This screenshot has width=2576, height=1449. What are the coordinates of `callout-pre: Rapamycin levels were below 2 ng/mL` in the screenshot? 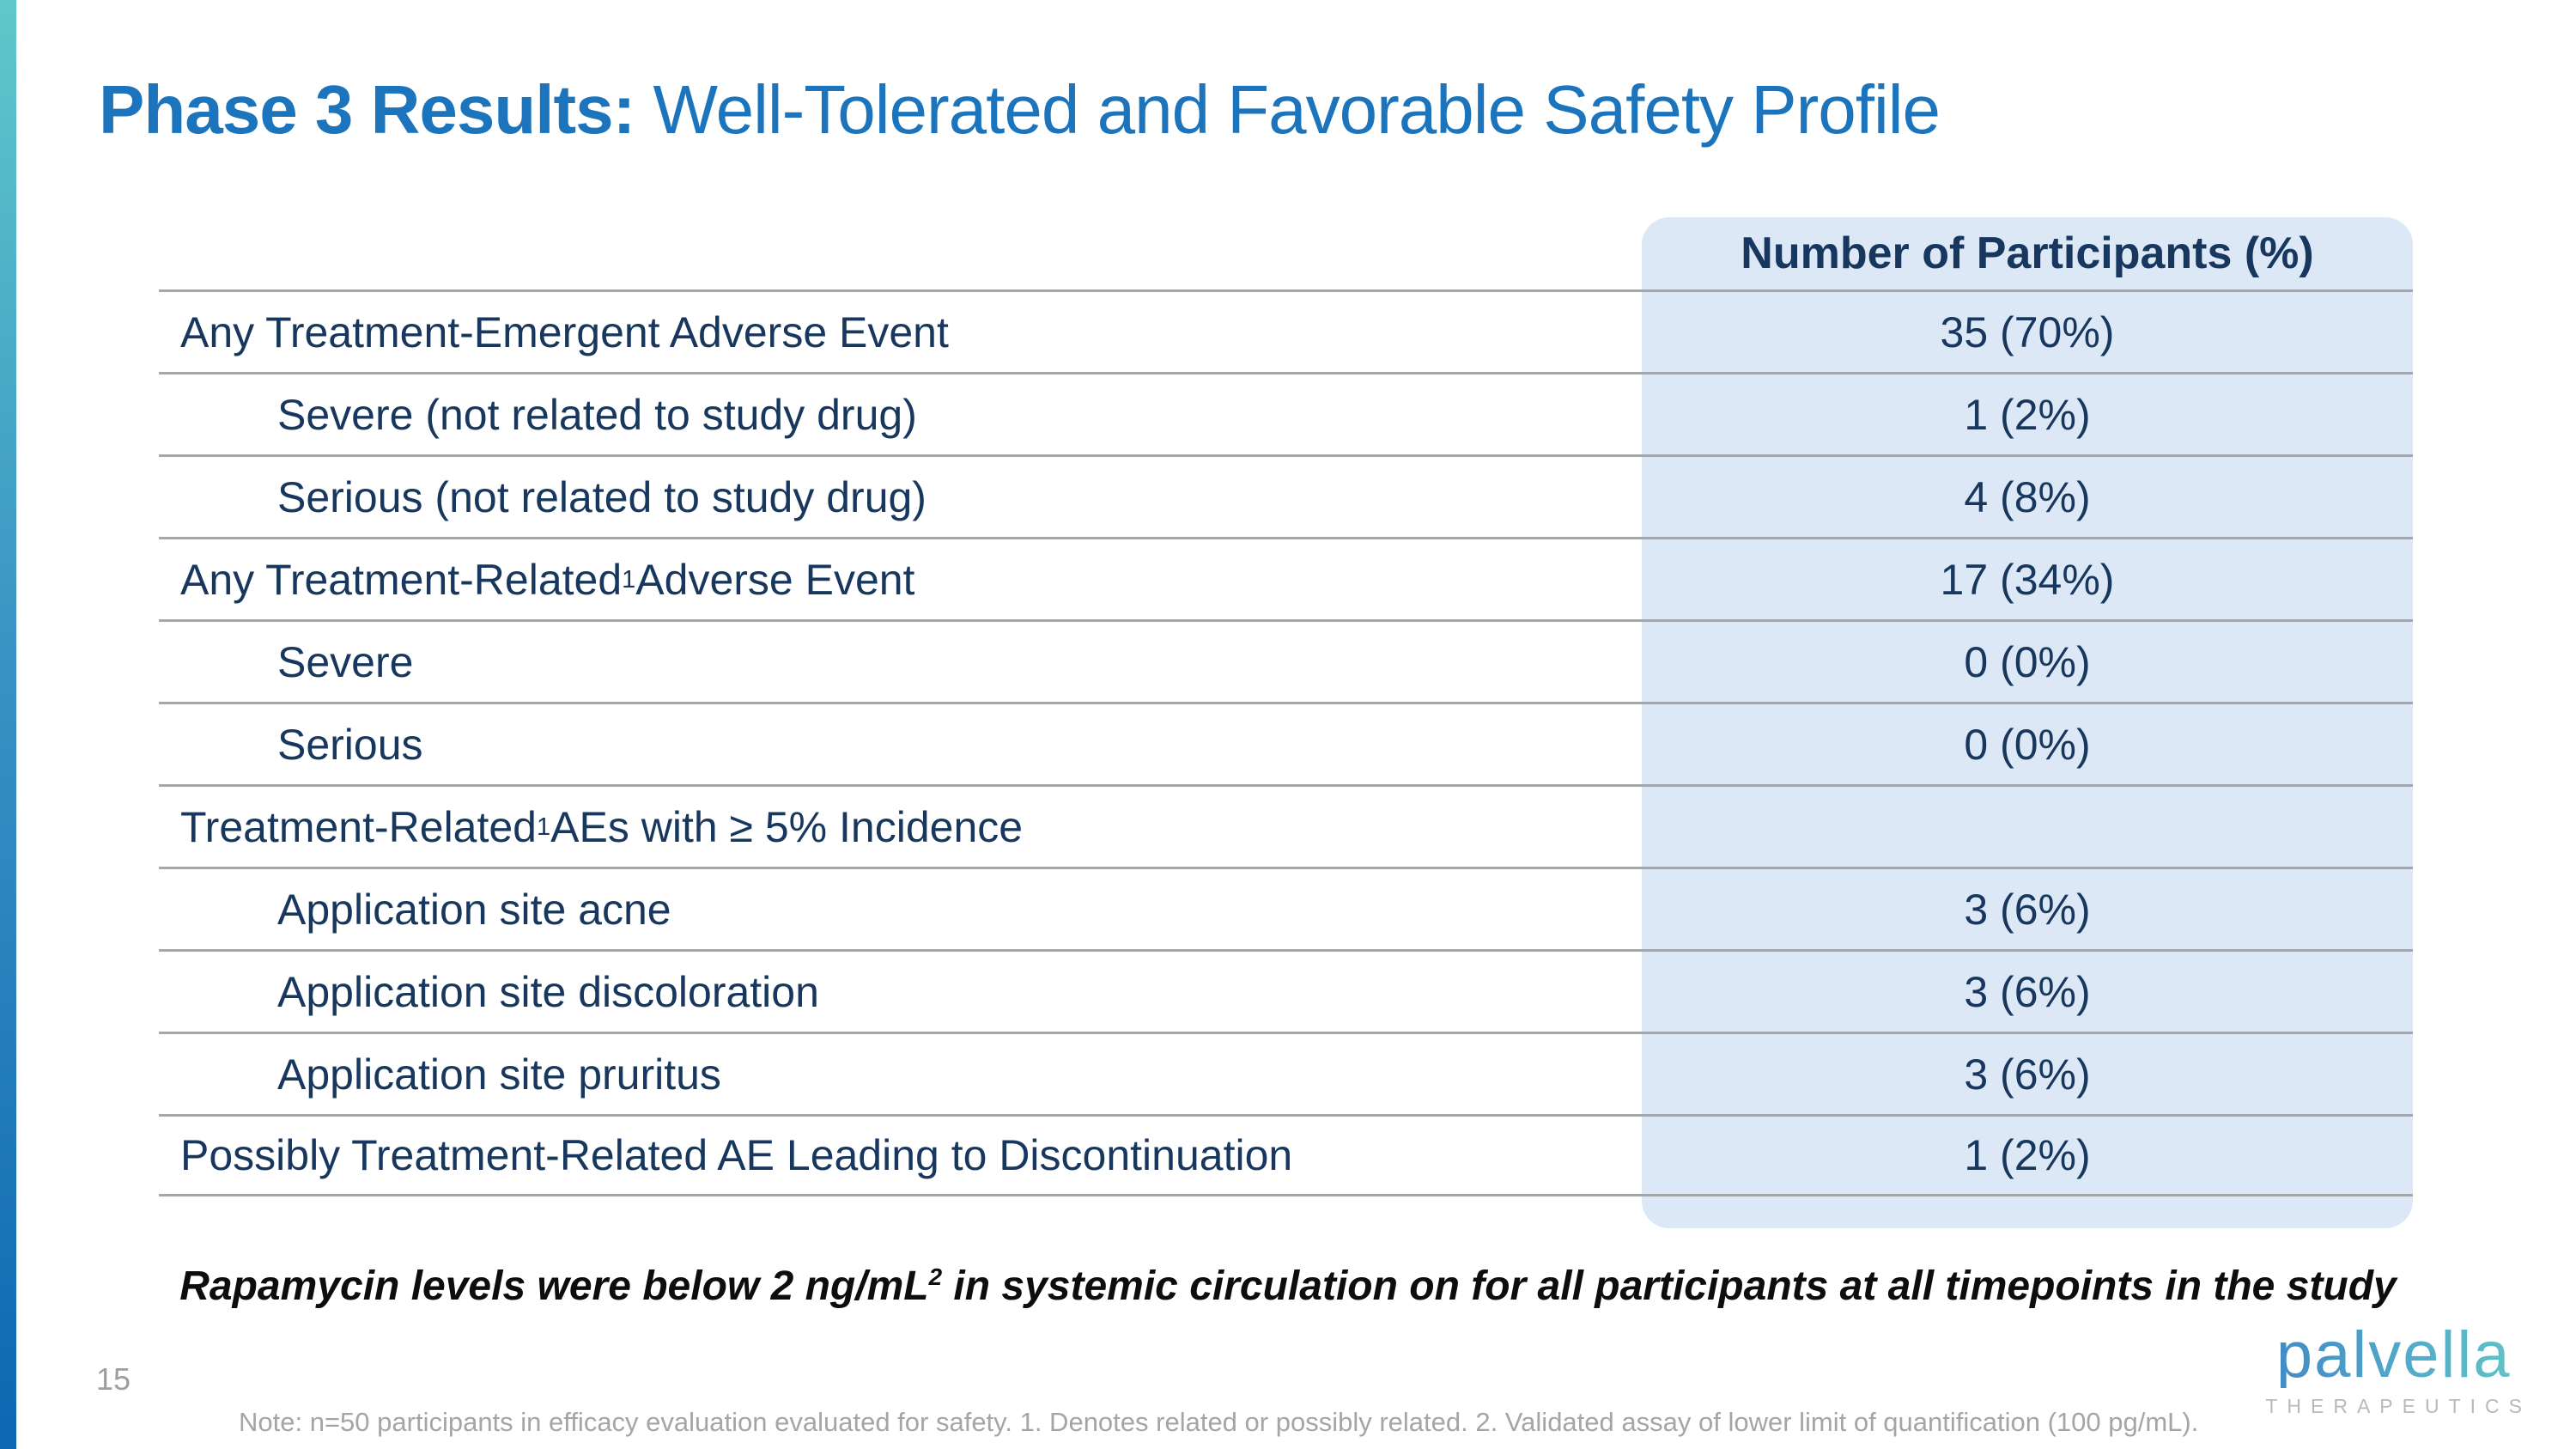 It's located at (554, 1286).